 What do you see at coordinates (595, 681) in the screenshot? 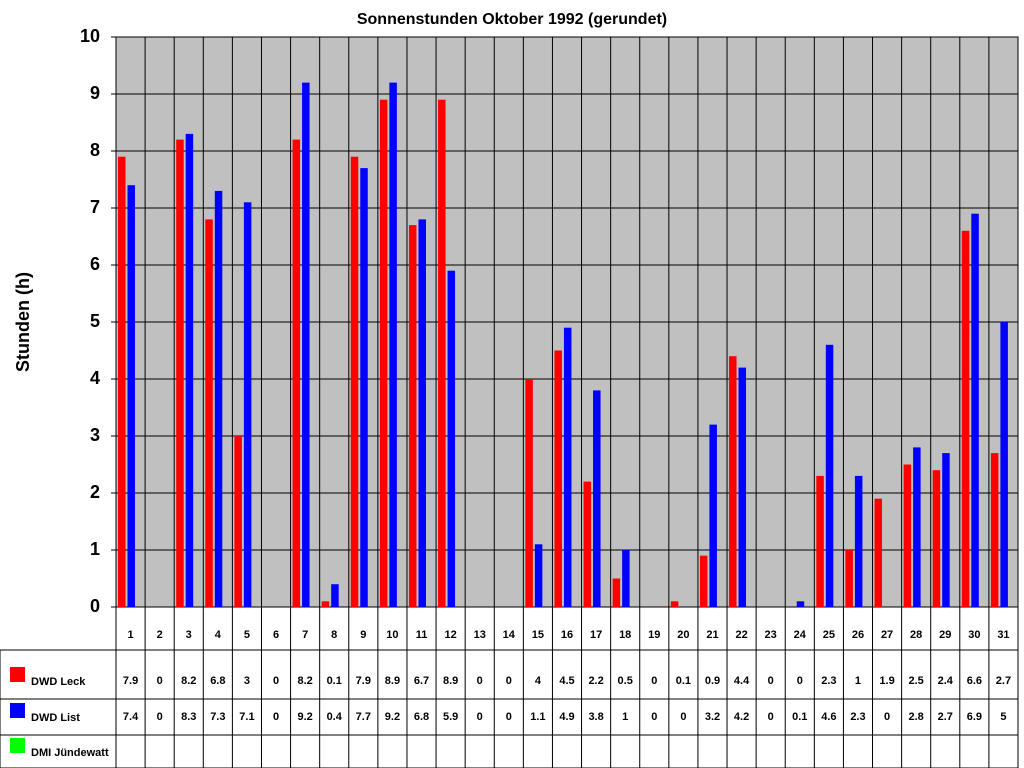
I see `table-value: 2.2` at bounding box center [595, 681].